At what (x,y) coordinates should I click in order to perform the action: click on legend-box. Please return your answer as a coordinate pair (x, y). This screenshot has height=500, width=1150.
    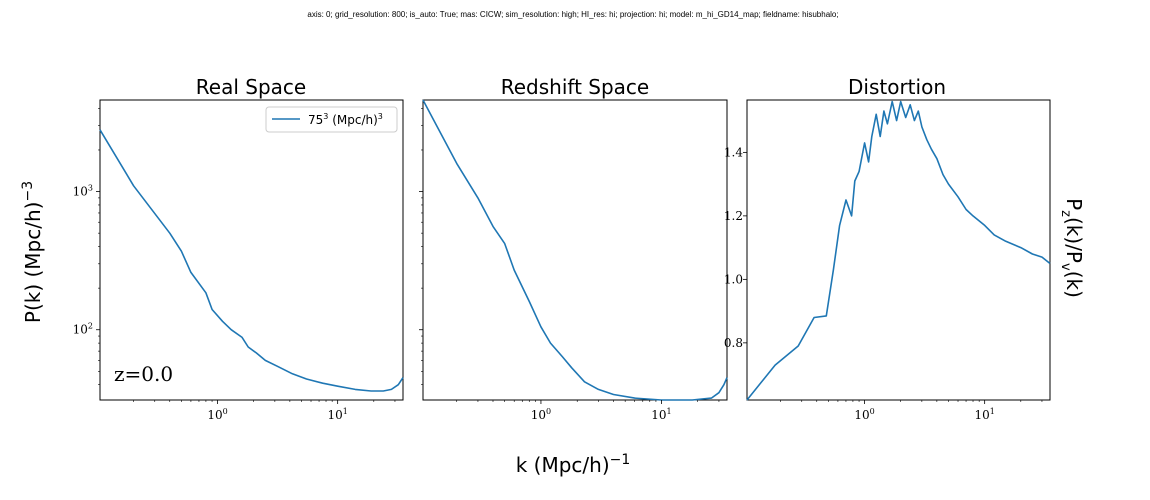
    Looking at the image, I should click on (331, 119).